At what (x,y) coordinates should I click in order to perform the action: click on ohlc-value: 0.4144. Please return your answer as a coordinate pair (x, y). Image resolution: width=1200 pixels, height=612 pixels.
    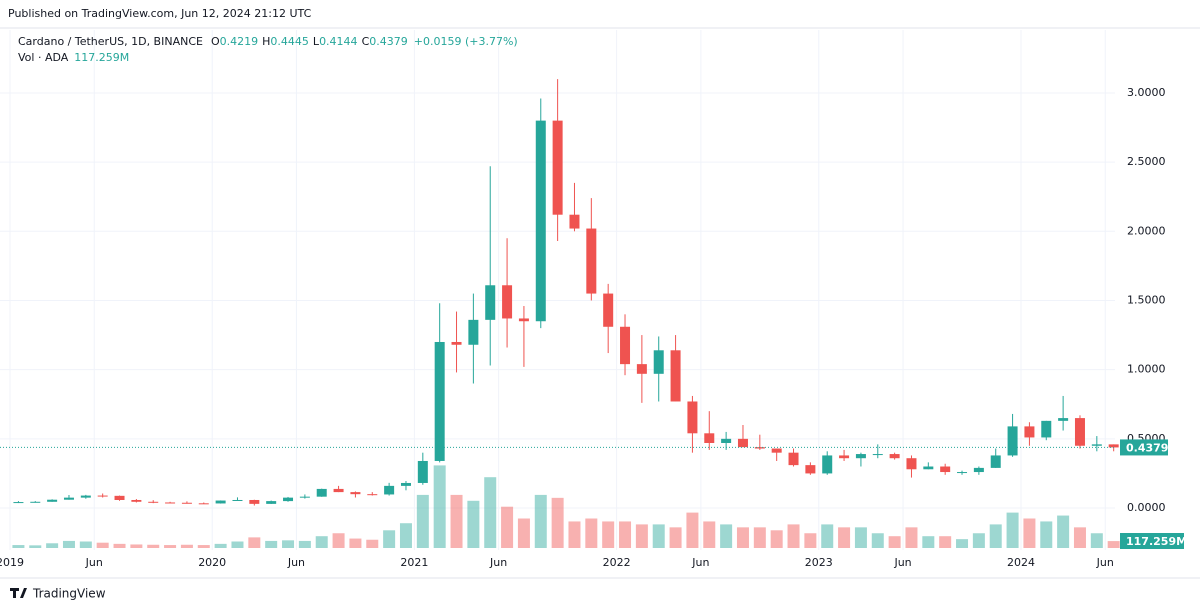
    Looking at the image, I should click on (338, 41).